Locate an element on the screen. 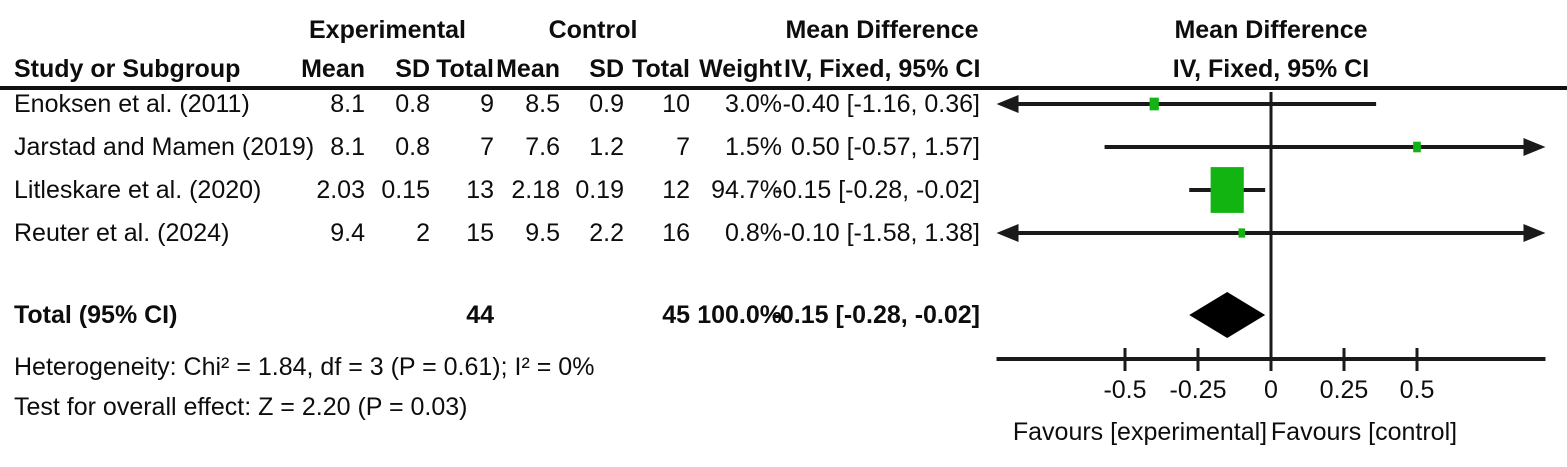 The width and height of the screenshot is (1567, 467). mean-exp: 9.4 is located at coordinates (347, 233).